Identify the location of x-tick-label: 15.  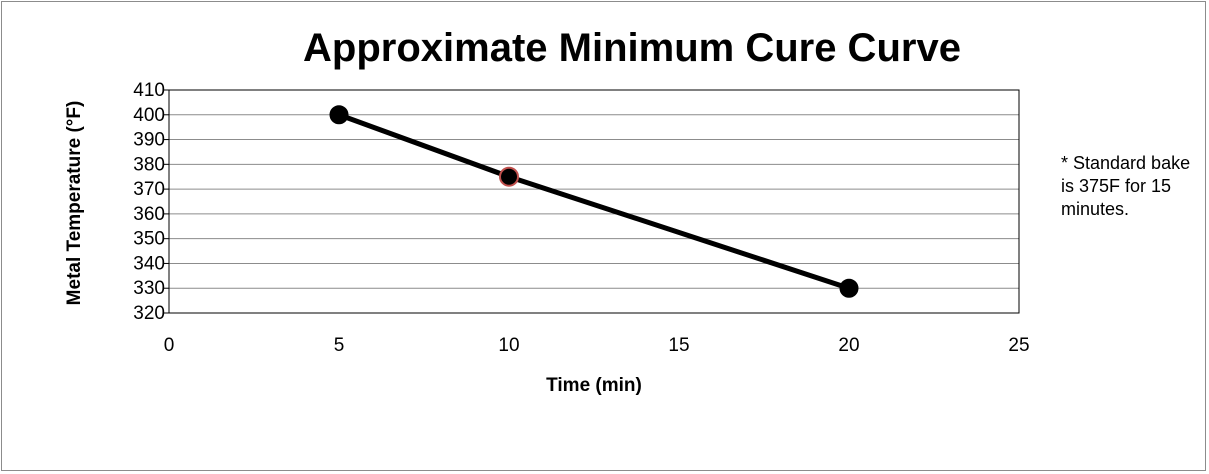
(678, 345).